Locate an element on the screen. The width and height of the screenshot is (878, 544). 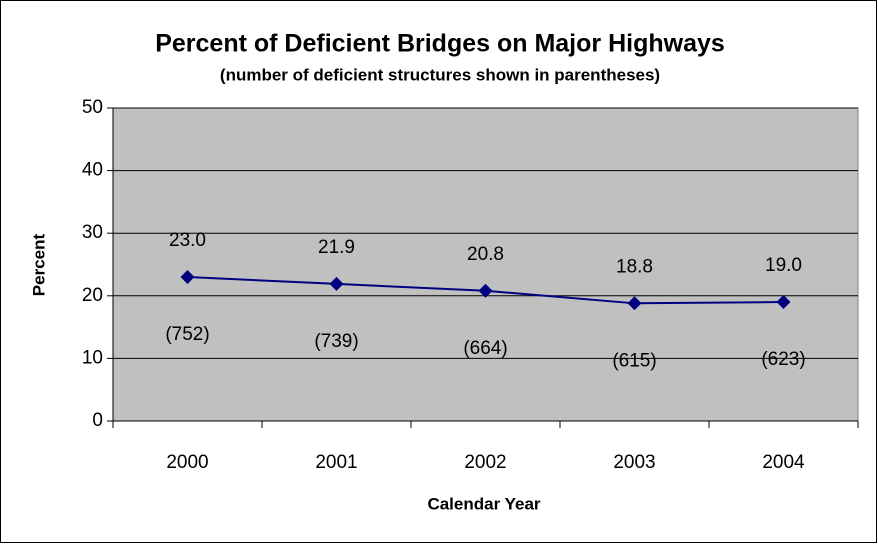
annotation: (739) is located at coordinates (336, 341).